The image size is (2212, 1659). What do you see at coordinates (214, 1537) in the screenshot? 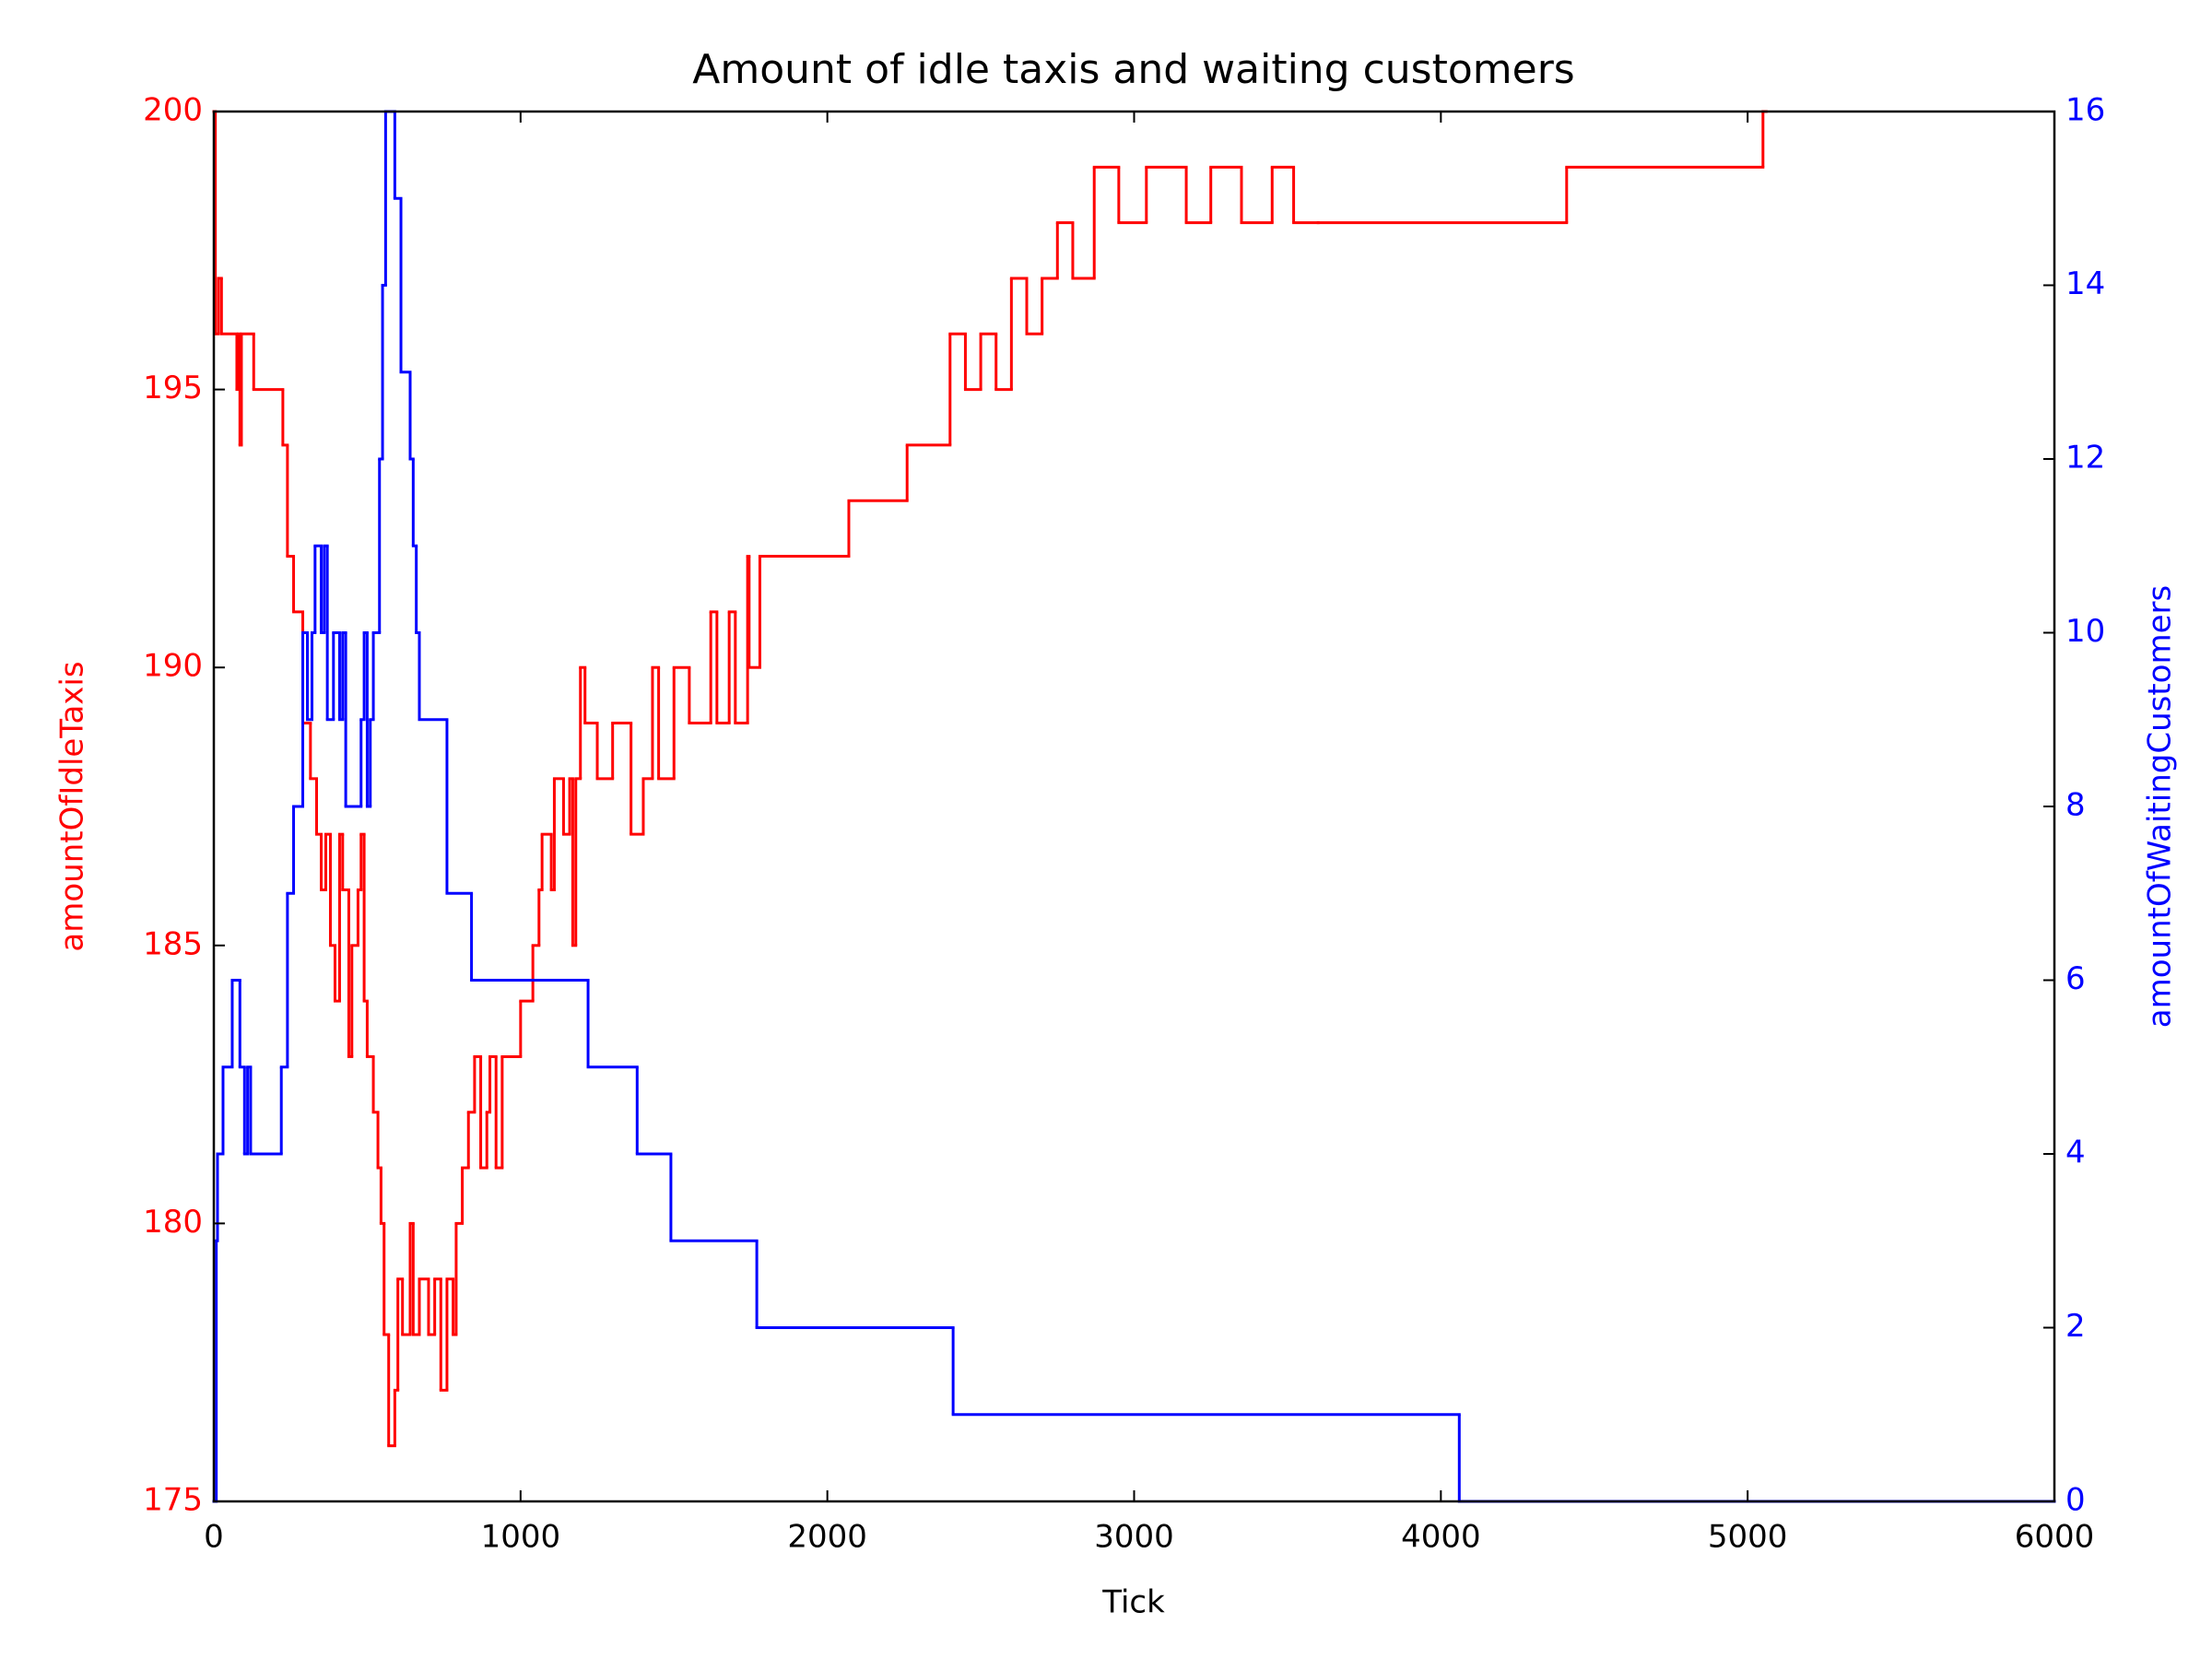
I see `x-tick-label: 0` at bounding box center [214, 1537].